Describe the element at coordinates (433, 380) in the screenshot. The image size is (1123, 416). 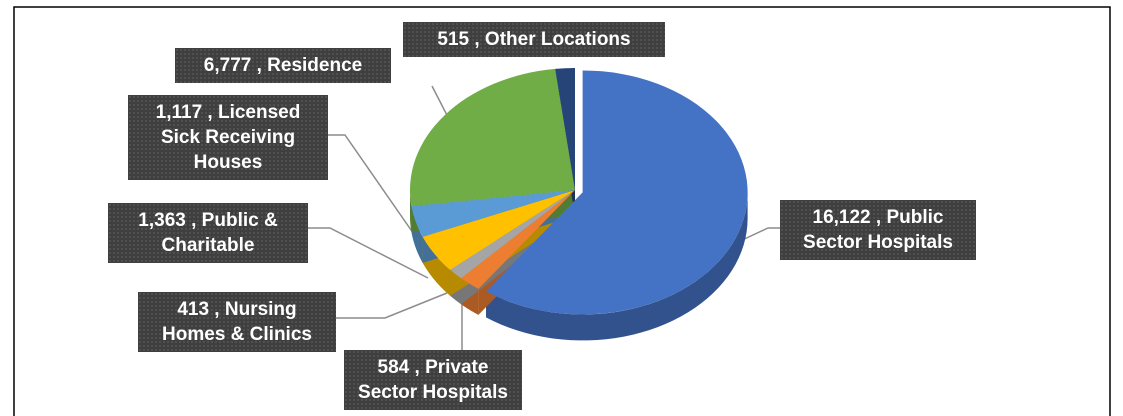
I see `data-label: 584 , Private Sector Hospitals` at that location.